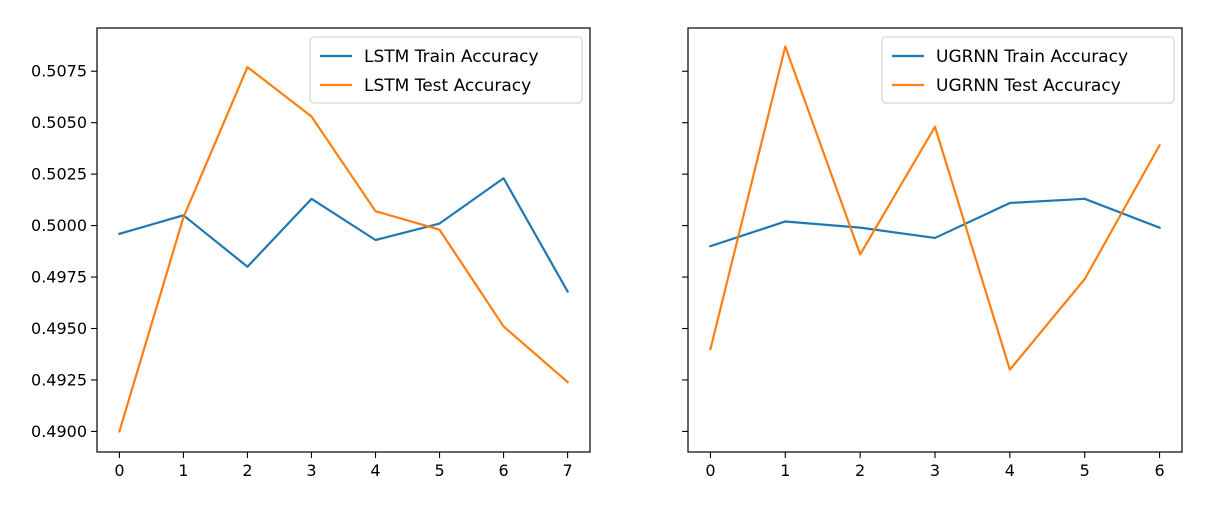  I want to click on y-tick-label: 0.5050, so click(59, 122).